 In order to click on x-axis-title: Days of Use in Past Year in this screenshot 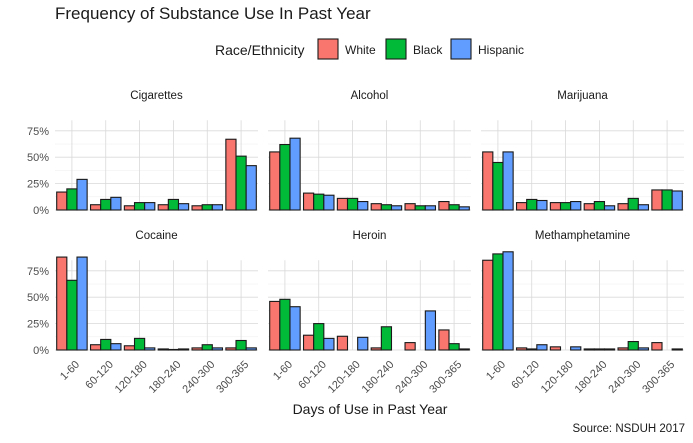, I will do `click(370, 409)`.